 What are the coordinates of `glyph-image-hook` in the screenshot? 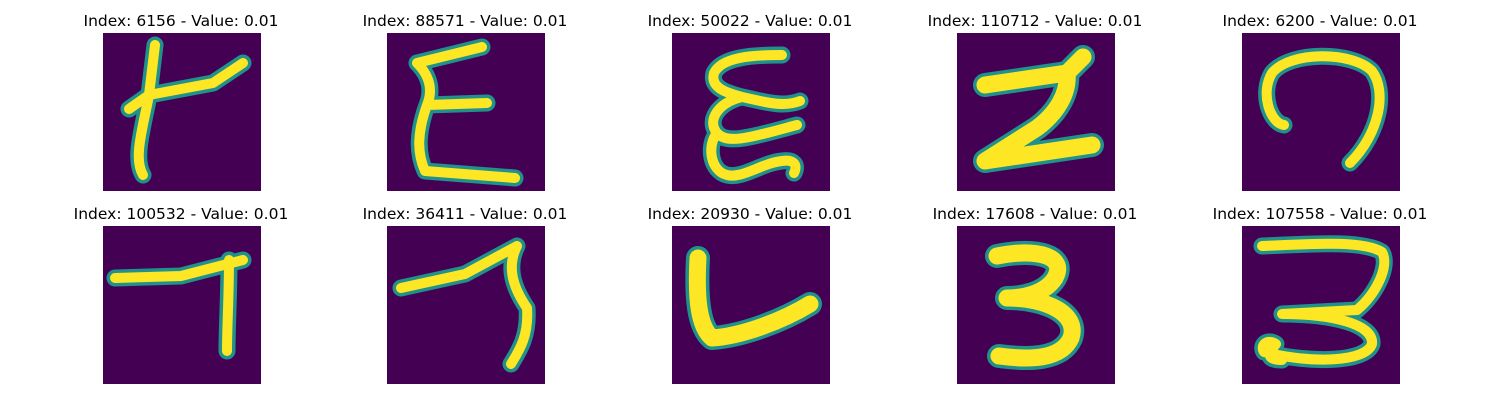 It's located at (1321, 112).